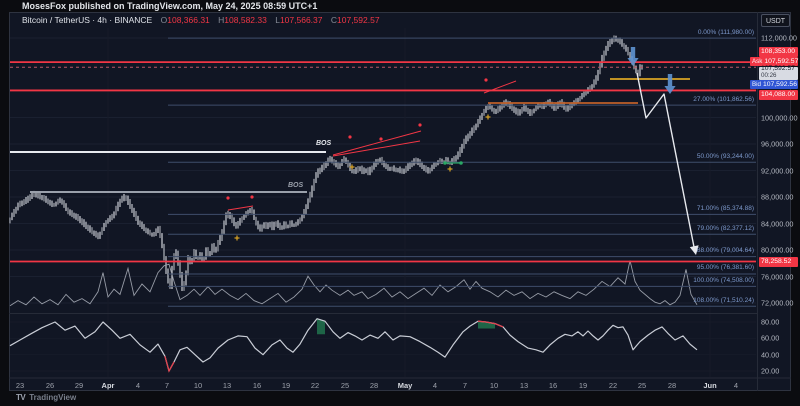  I want to click on tradingview-logo-text: TradingView, so click(53, 397).